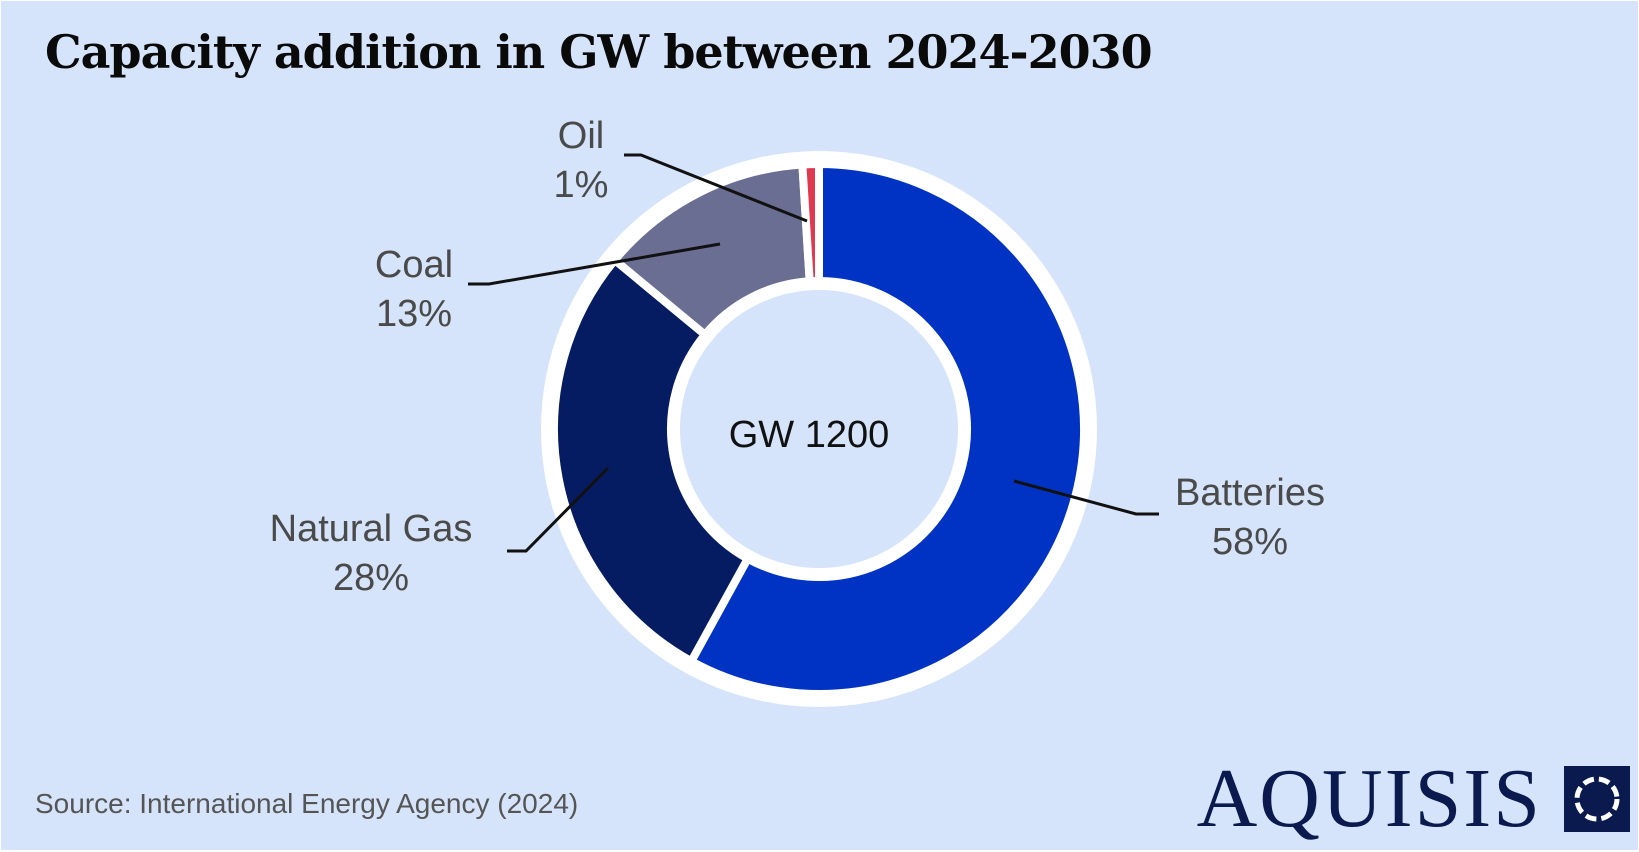  What do you see at coordinates (414, 314) in the screenshot?
I see `slice-pct-coal: 13%` at bounding box center [414, 314].